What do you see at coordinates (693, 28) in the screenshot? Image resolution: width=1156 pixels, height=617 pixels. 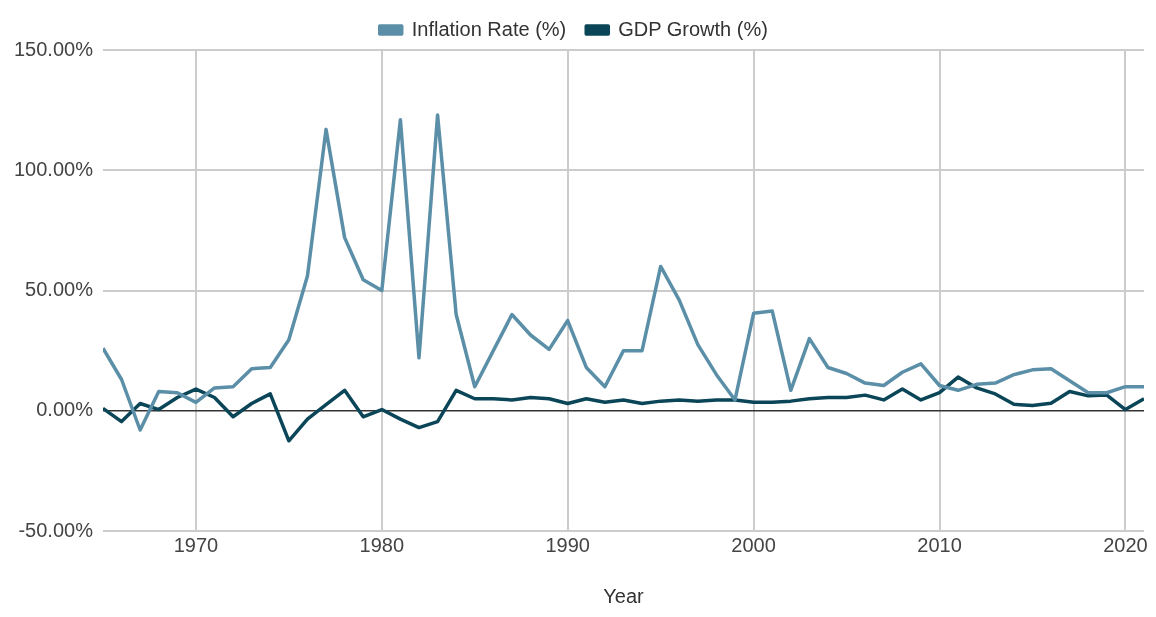 I see `legend-label: GDP Growth (%)` at bounding box center [693, 28].